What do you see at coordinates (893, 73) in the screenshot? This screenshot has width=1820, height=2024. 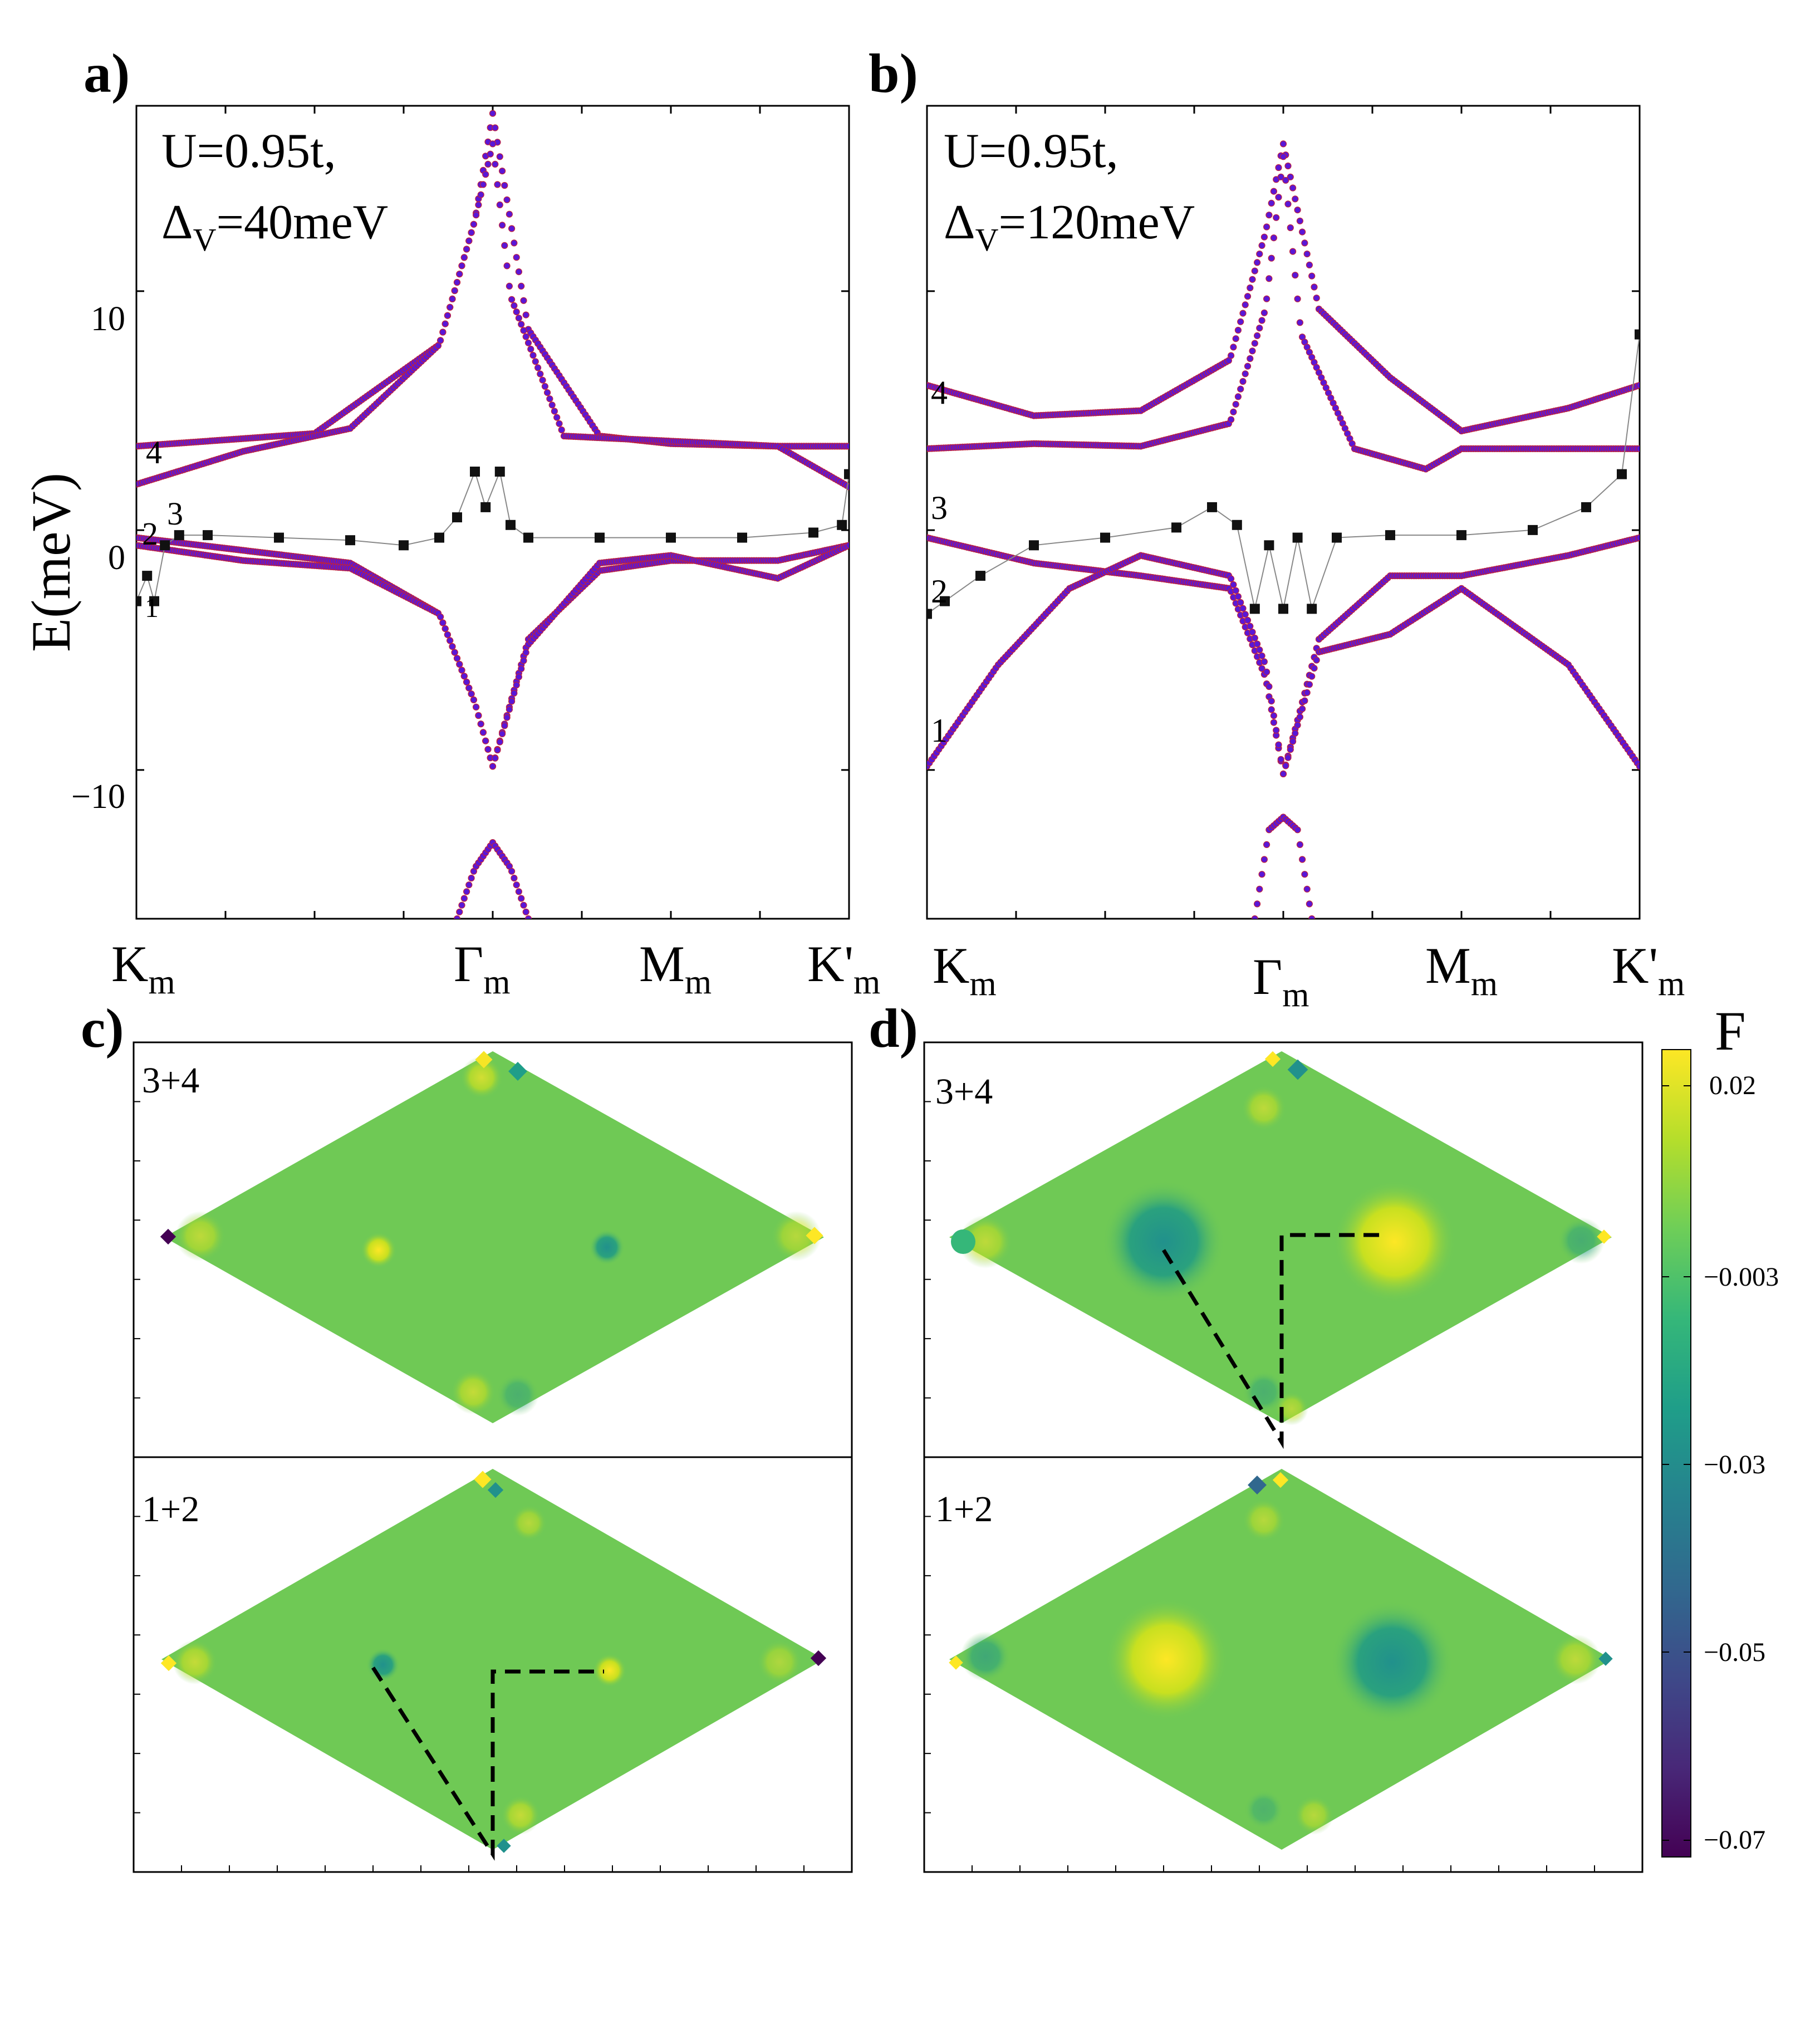 I see `panel-label-b: b)` at bounding box center [893, 73].